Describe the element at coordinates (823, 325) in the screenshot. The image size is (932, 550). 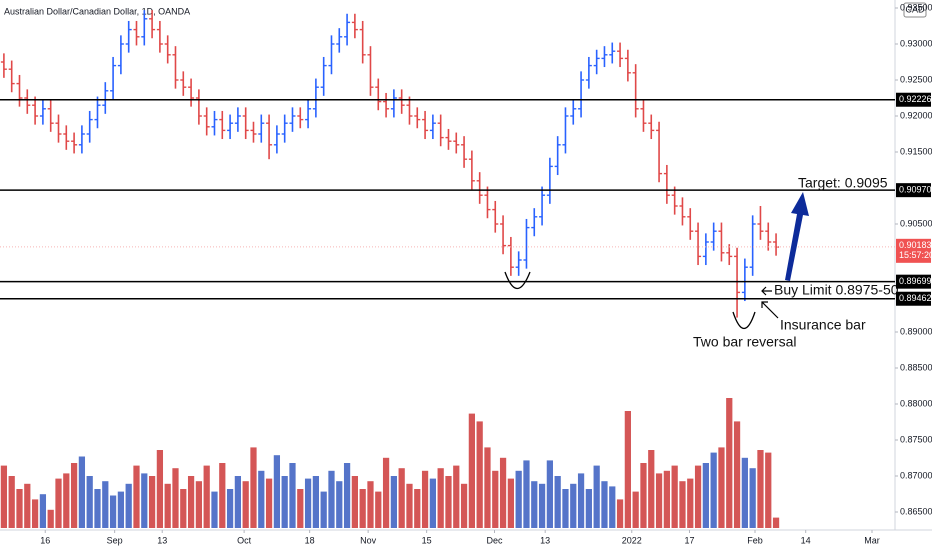
I see `annotation: Insurance bar` at that location.